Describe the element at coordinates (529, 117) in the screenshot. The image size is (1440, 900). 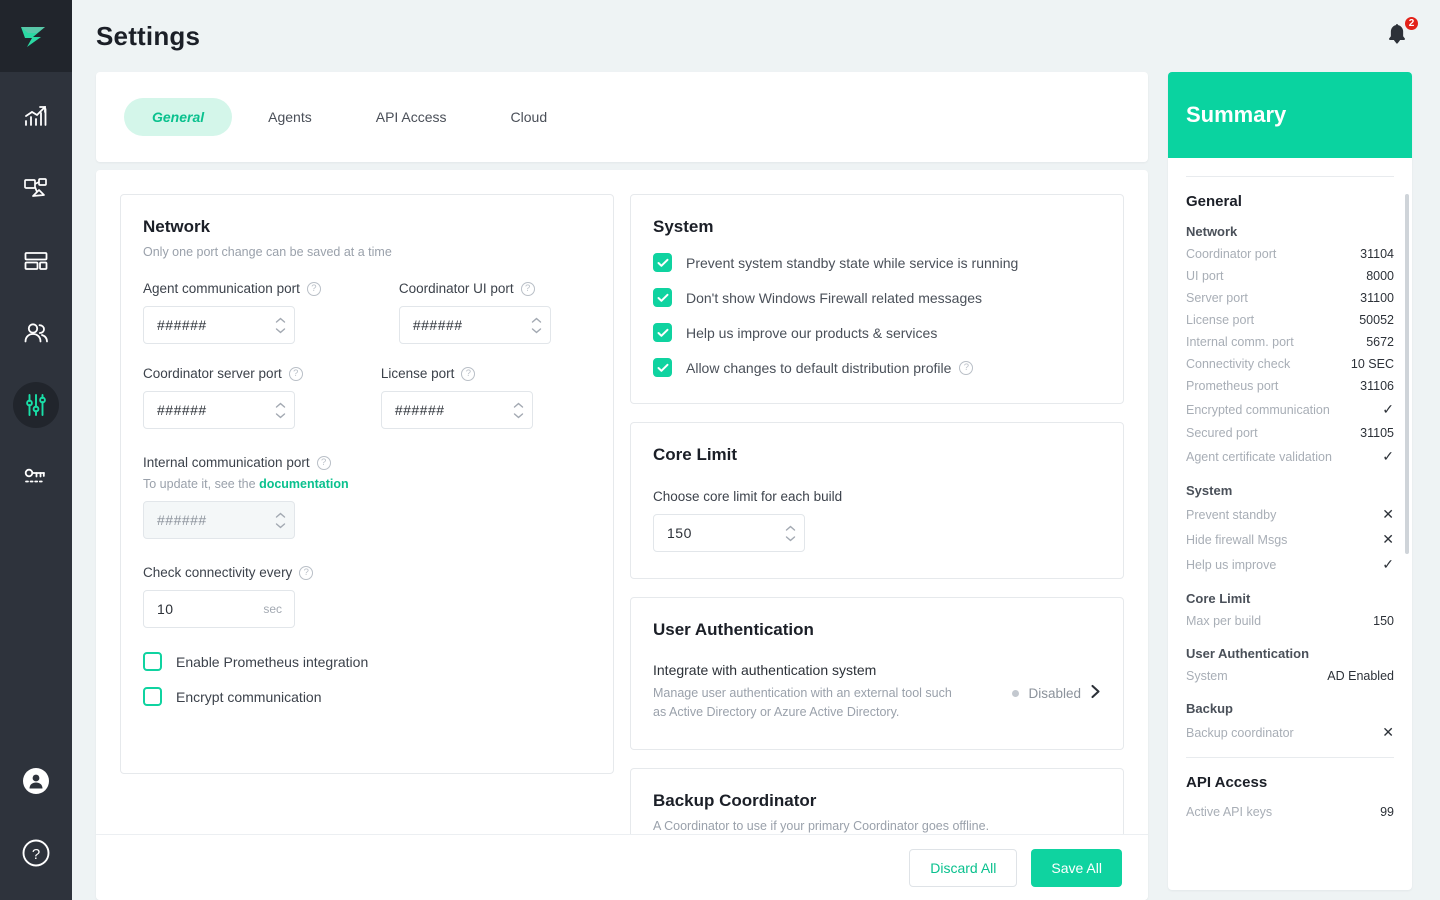
I see `tab-cloud: Cloud` at that location.